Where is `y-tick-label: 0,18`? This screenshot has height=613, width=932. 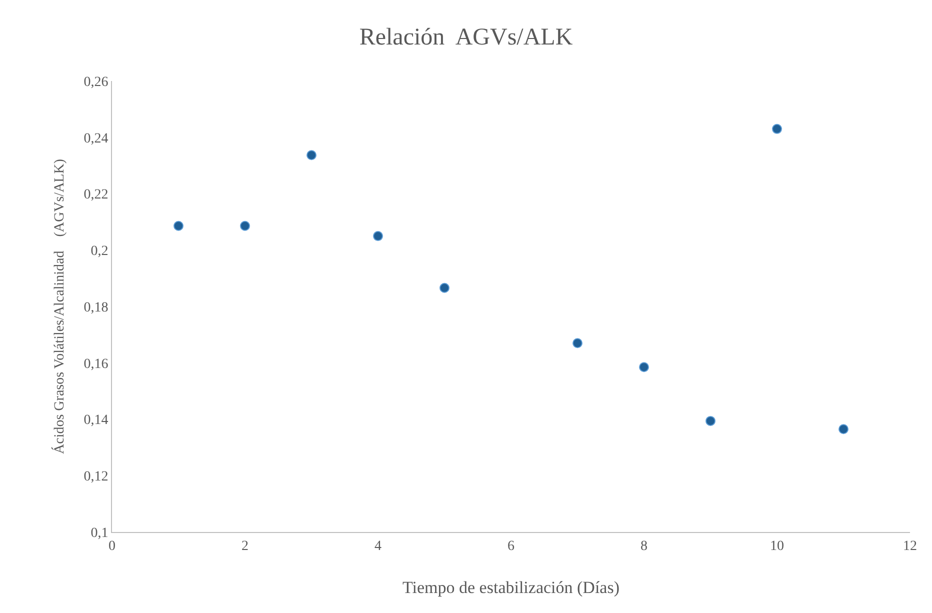 y-tick-label: 0,18 is located at coordinates (96, 308).